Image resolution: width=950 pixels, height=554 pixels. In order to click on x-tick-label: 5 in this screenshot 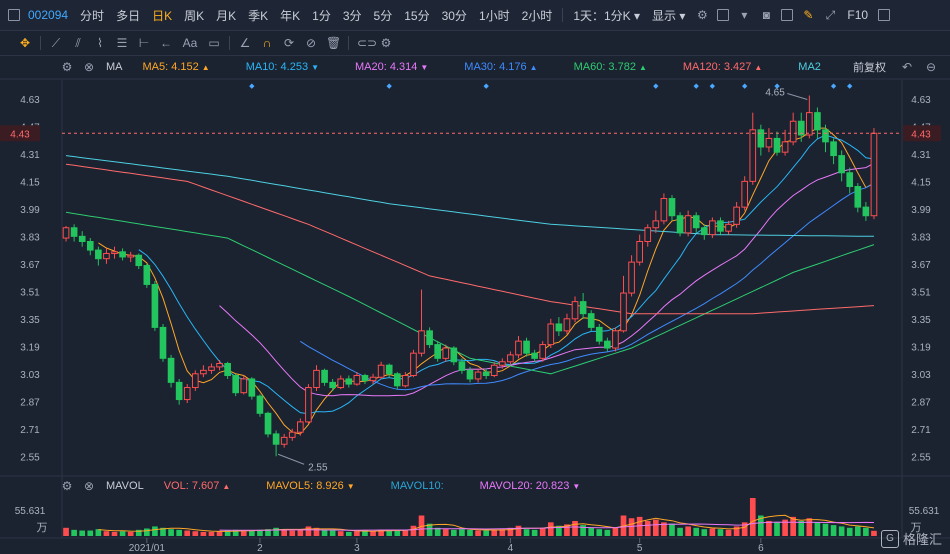, I will do `click(640, 548)`.